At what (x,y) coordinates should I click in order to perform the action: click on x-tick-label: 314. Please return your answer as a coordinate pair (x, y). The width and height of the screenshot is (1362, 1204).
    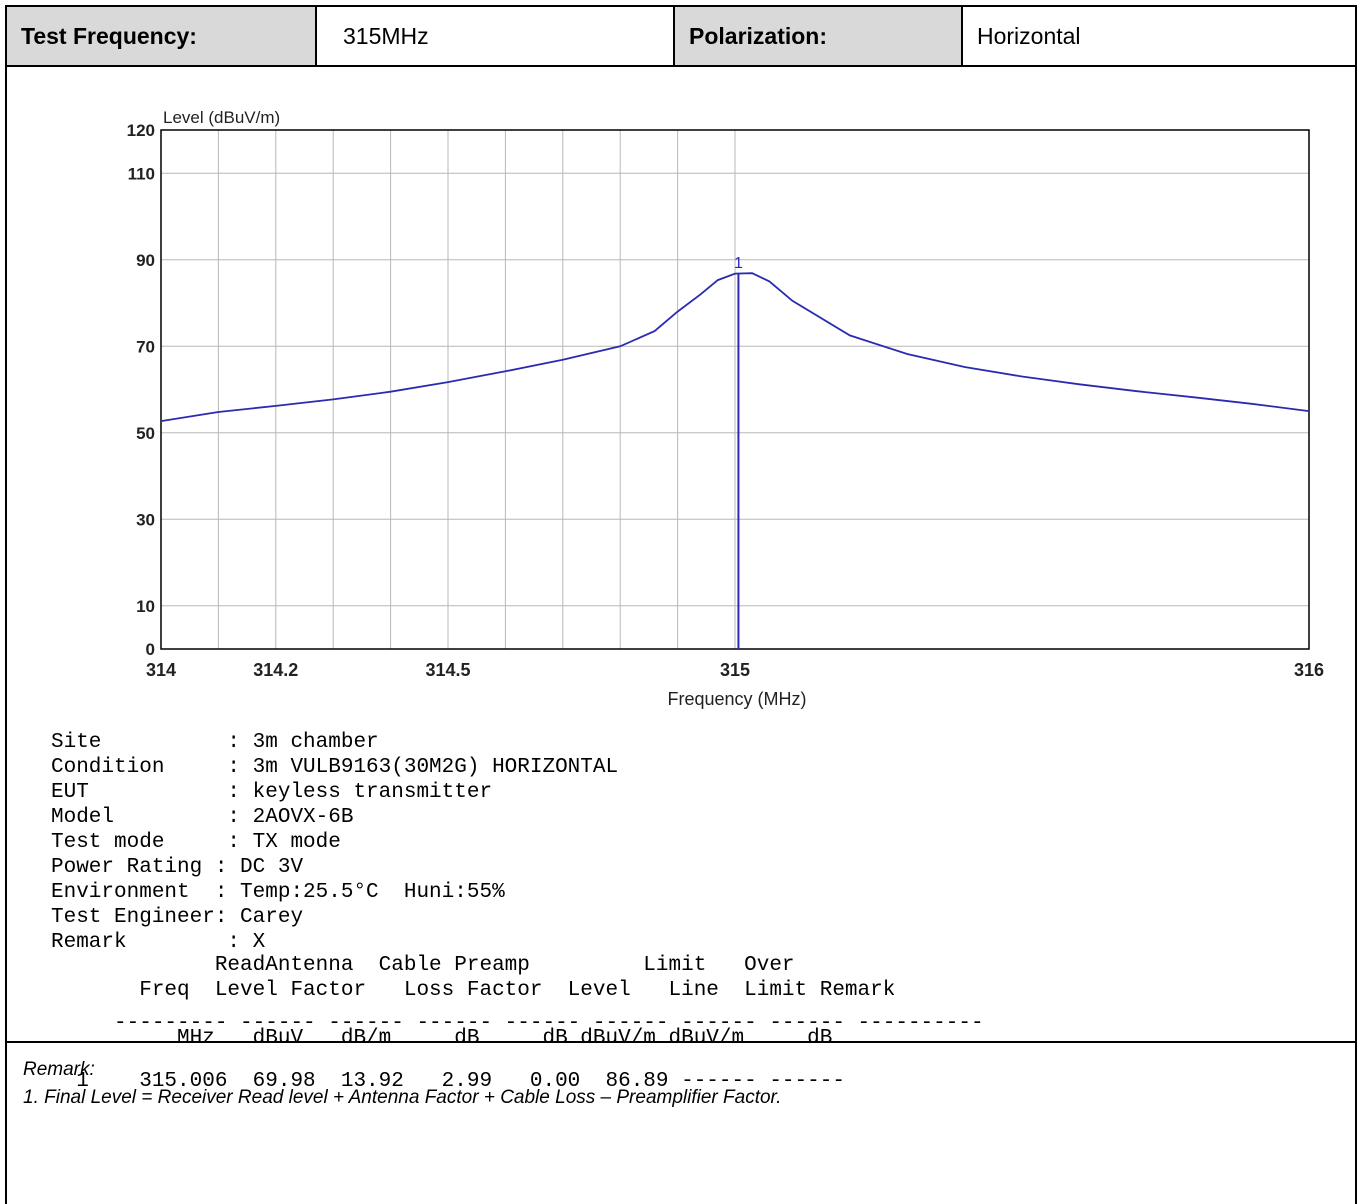
    Looking at the image, I should click on (161, 670).